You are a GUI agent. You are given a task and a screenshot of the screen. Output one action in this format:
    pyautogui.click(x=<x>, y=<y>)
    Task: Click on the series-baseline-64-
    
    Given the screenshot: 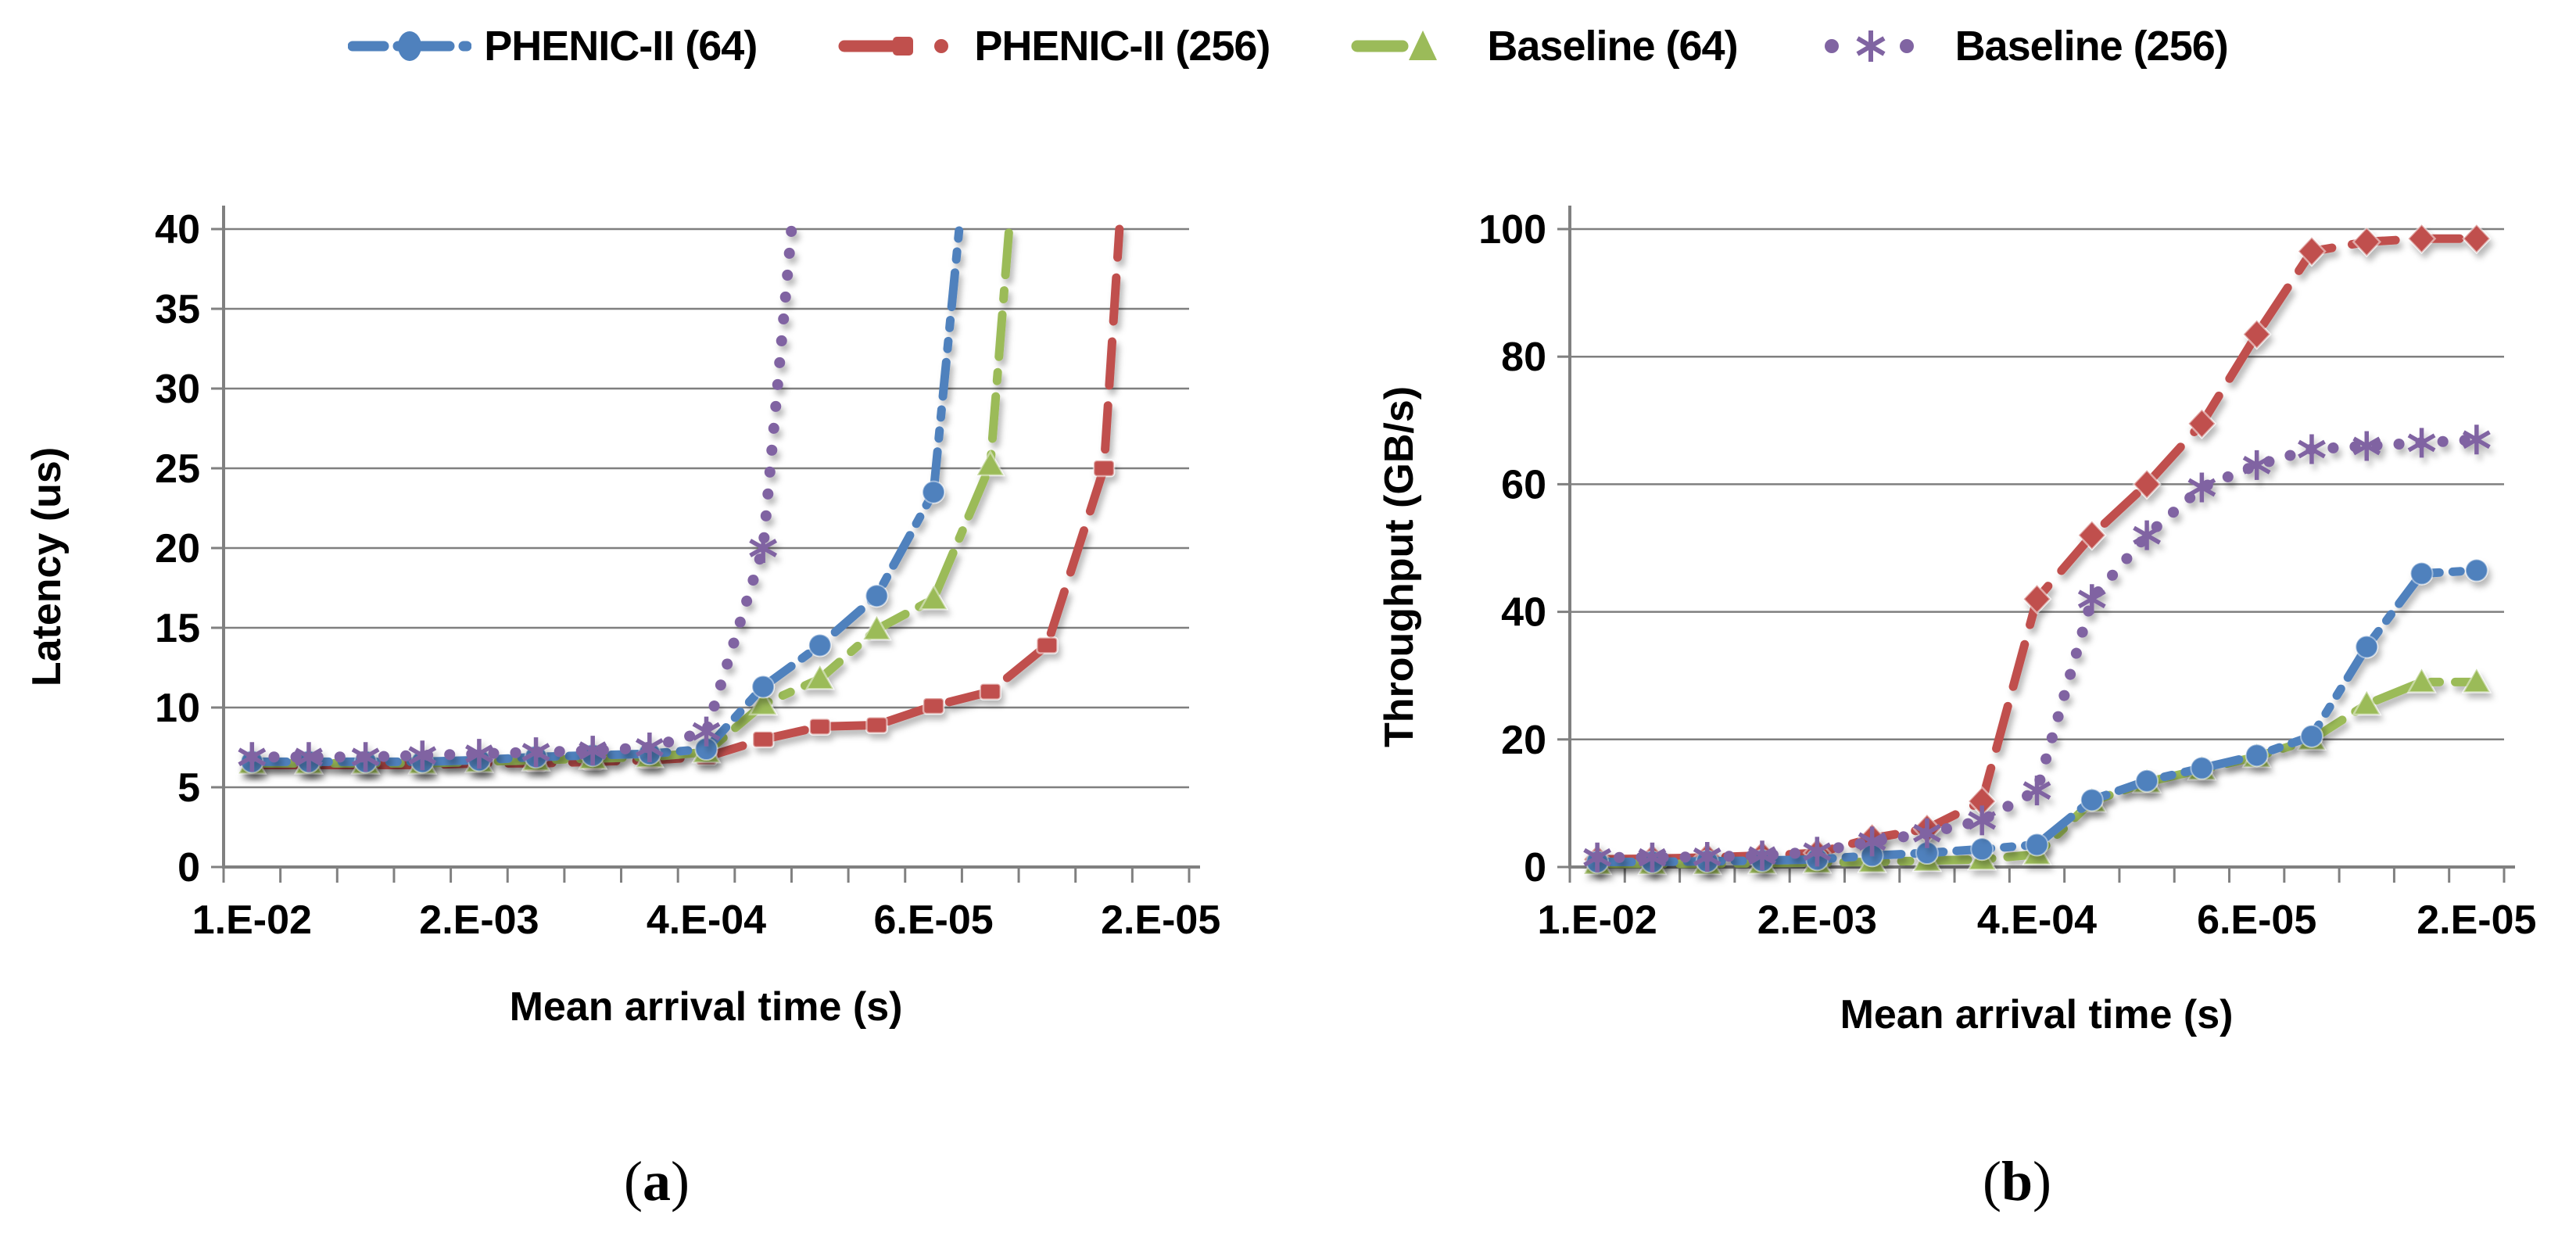 What is the action you would take?
    pyautogui.click(x=625, y=499)
    